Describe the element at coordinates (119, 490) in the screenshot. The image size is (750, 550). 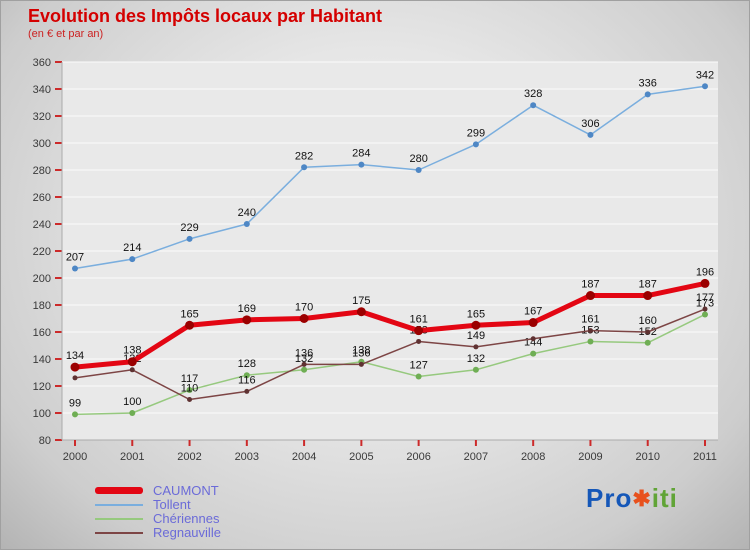
I see `legend-swatch-caumont` at that location.